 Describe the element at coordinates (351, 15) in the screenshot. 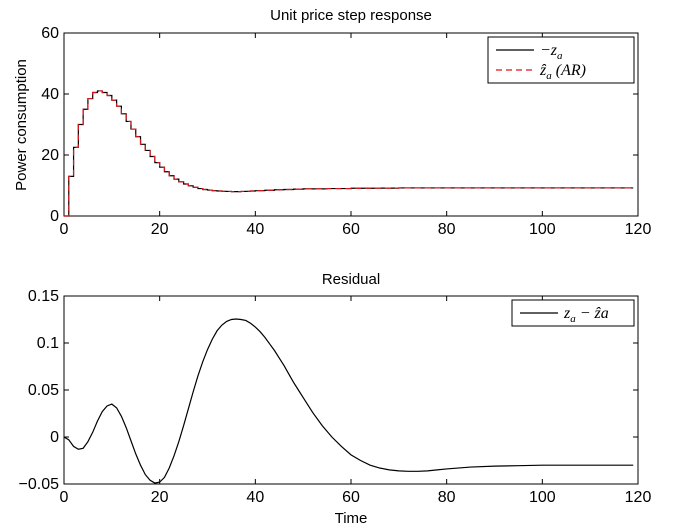

I see `chart-title: Unit price step response` at that location.